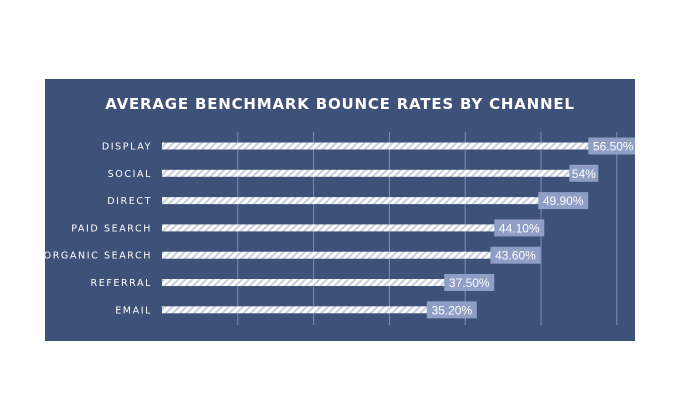  I want to click on category-label: PAID SEARCH, so click(111, 228).